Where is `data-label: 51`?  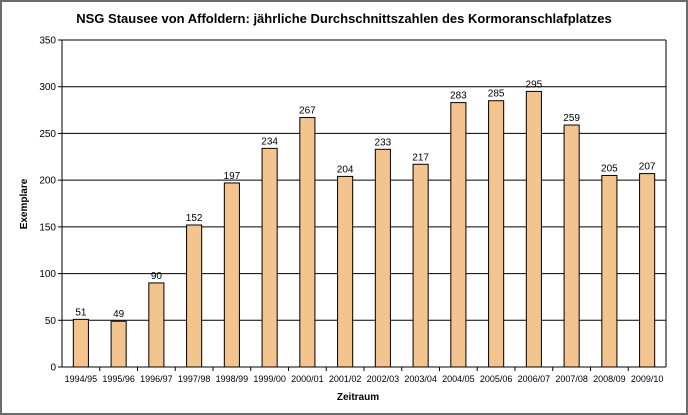
data-label: 51 is located at coordinates (81, 312).